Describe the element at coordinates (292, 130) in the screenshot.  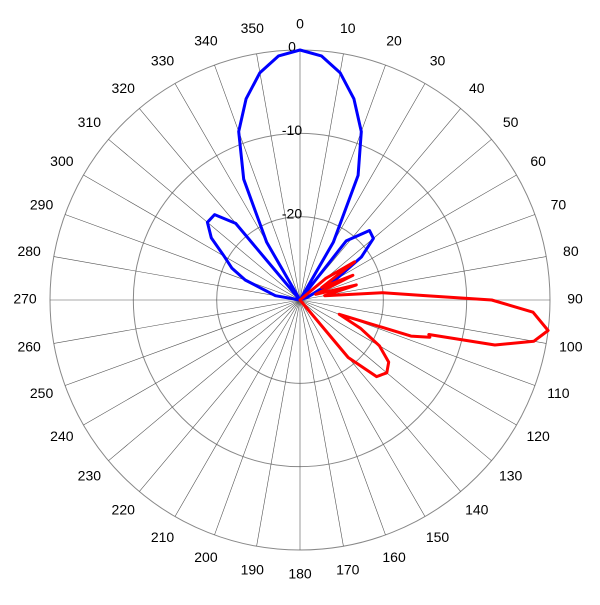
I see `r-tick-label: -10` at that location.